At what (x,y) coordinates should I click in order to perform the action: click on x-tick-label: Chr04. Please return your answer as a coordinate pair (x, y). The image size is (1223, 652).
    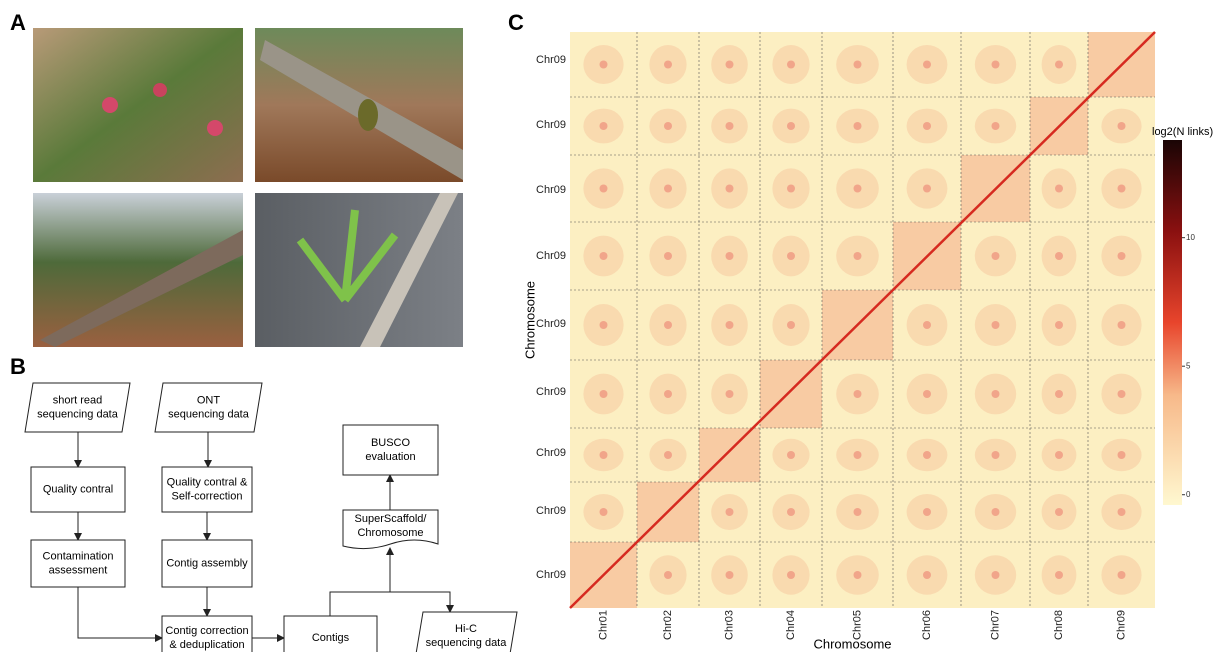
    Looking at the image, I should click on (791, 625).